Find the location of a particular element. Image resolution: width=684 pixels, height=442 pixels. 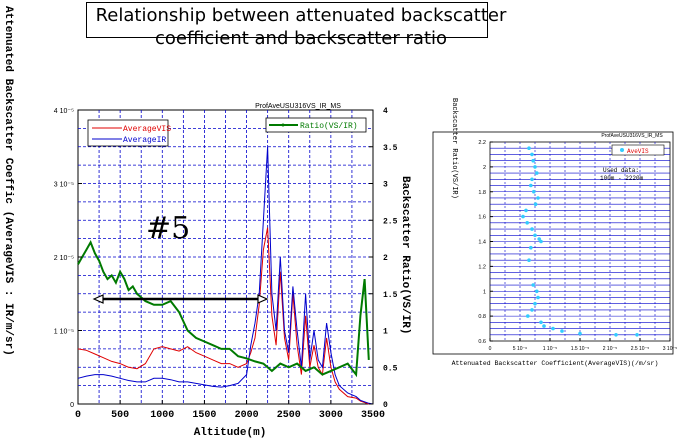

small-y-axis-label: Backscatter Ratio(VS/IR) is located at coordinates (454, 148).